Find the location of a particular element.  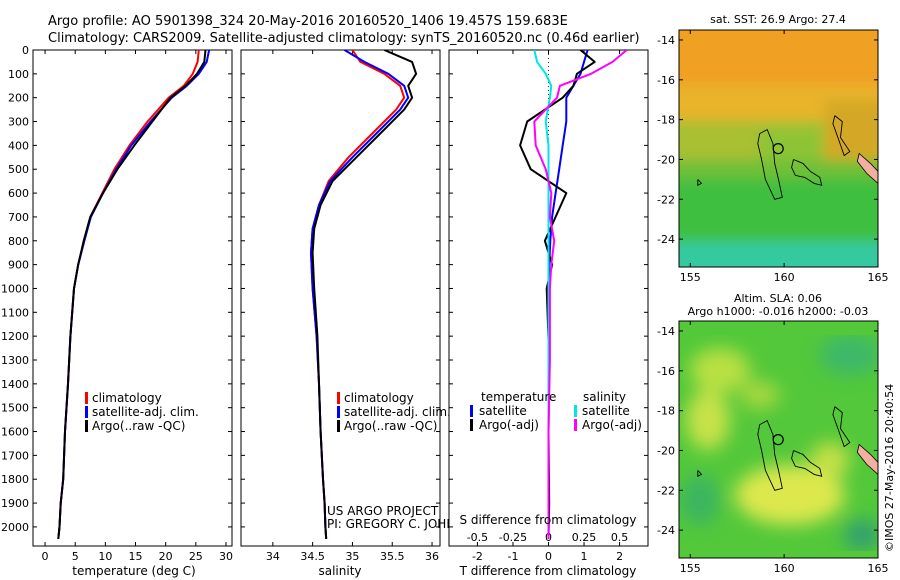

y-tick-label: 2000 is located at coordinates (15, 527).